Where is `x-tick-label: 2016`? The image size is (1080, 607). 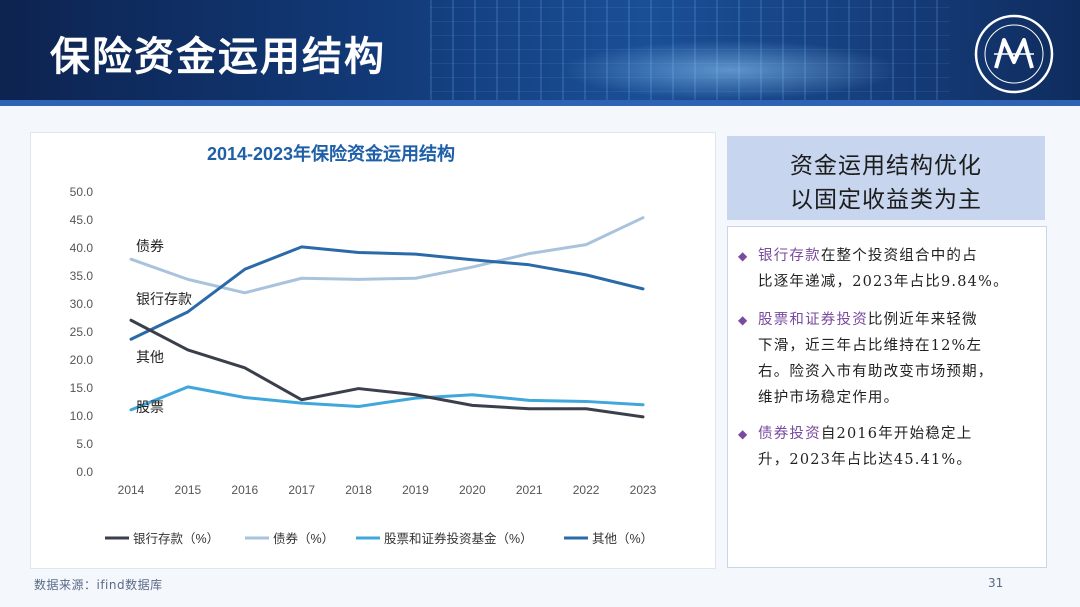 x-tick-label: 2016 is located at coordinates (244, 490).